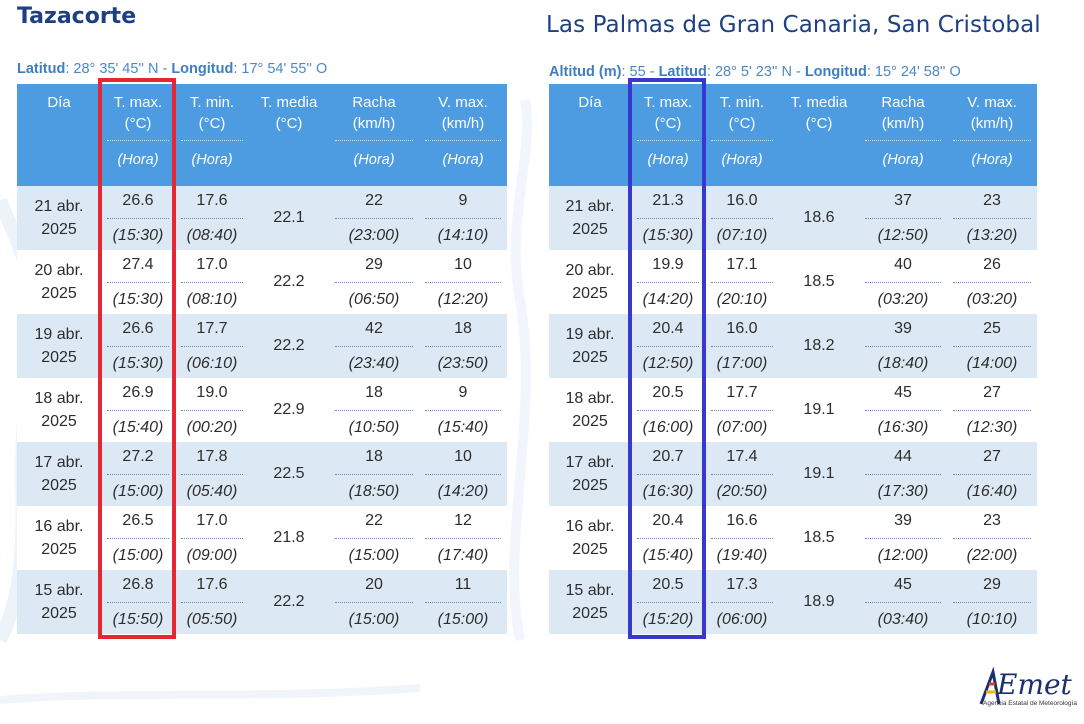 Image resolution: width=1084 pixels, height=724 pixels. Describe the element at coordinates (668, 474) in the screenshot. I see `cell-tmax: 20.7 (16:30)` at that location.